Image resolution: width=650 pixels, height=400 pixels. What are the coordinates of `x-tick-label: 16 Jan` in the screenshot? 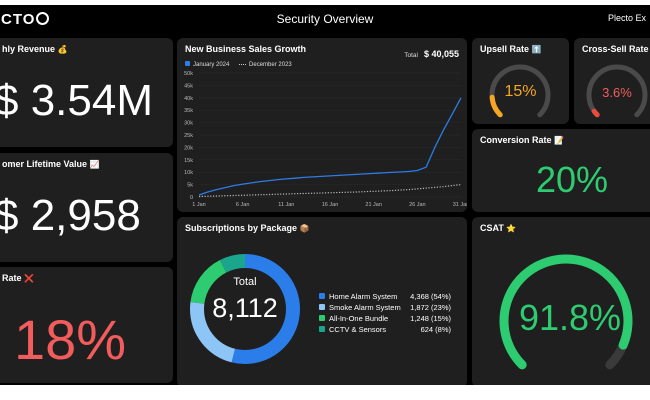 It's located at (330, 205).